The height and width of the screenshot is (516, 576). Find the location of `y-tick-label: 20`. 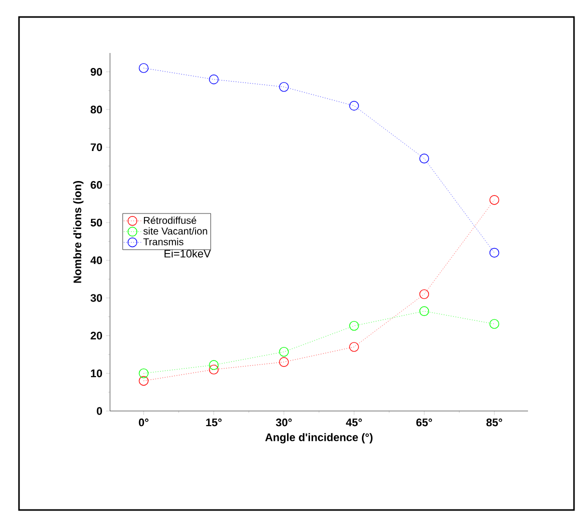

y-tick-label: 20 is located at coordinates (96, 336).